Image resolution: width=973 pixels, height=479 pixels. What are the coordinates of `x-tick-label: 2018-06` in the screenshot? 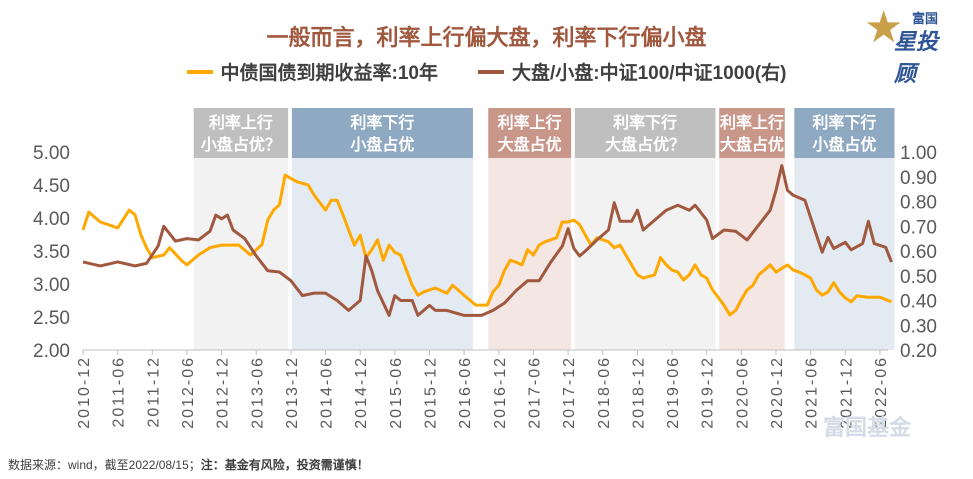 It's located at (604, 392).